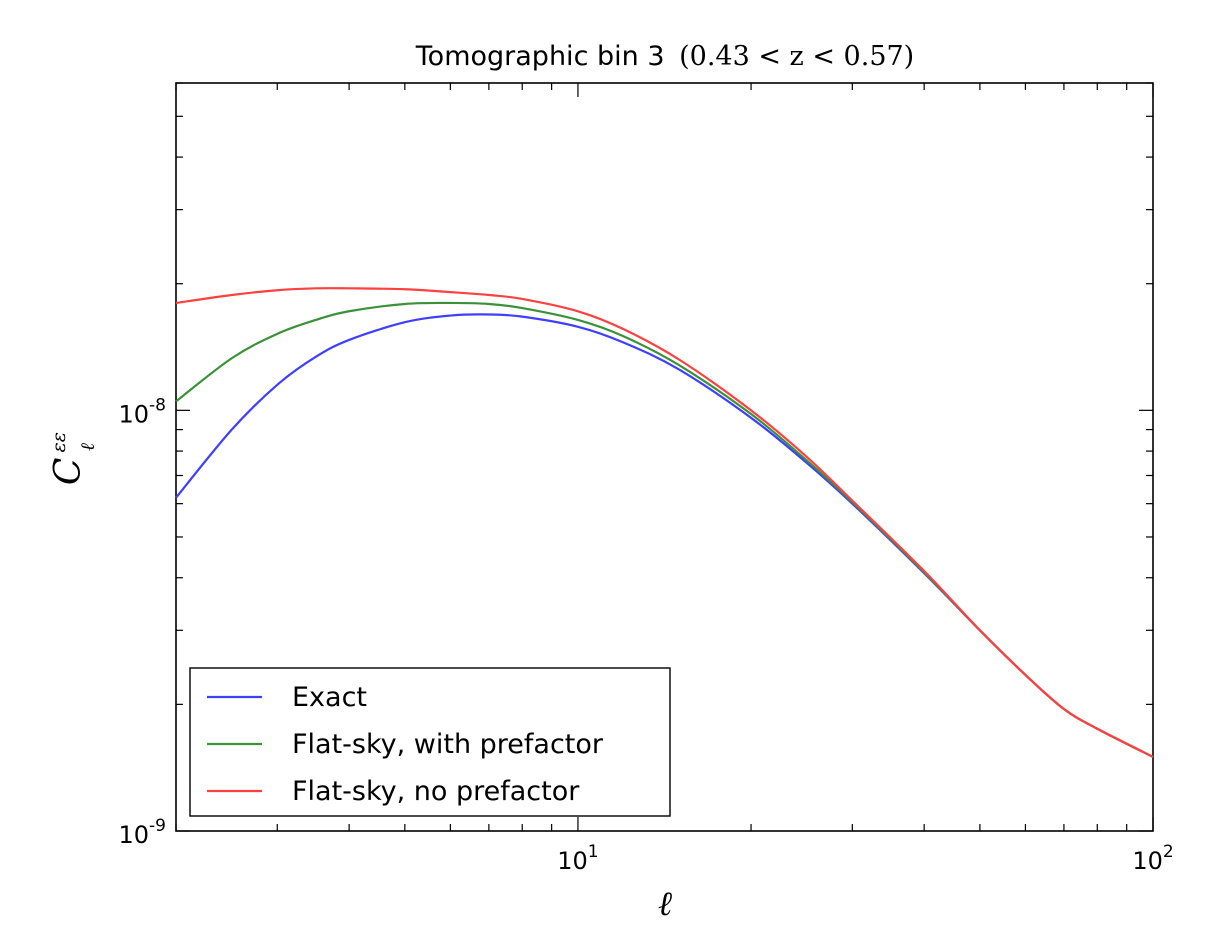 The image size is (1230, 944). I want to click on legend-item: Flat-sky, with prefactor, so click(405, 744).